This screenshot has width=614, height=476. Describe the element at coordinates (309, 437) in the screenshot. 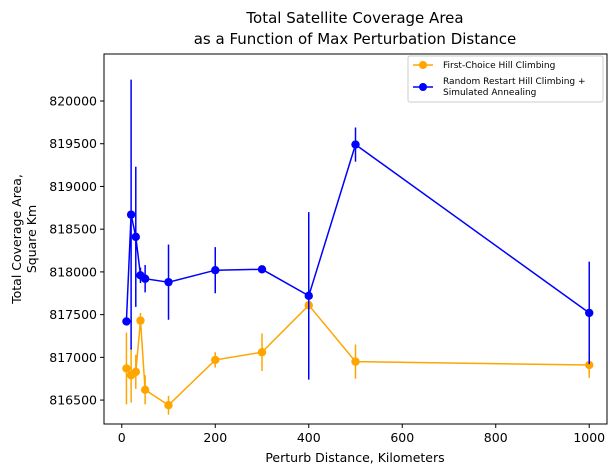

I see `x-tick-label: 400` at that location.